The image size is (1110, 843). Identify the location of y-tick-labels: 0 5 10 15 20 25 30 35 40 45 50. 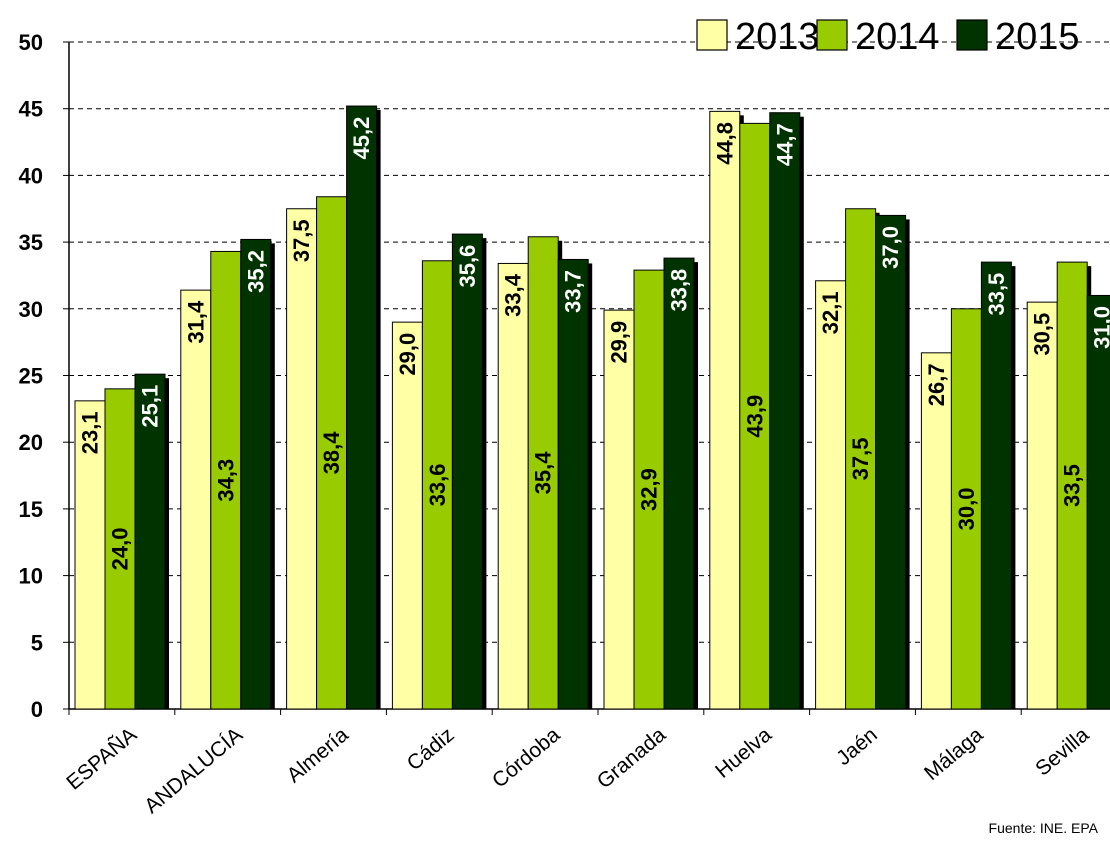
(31, 376).